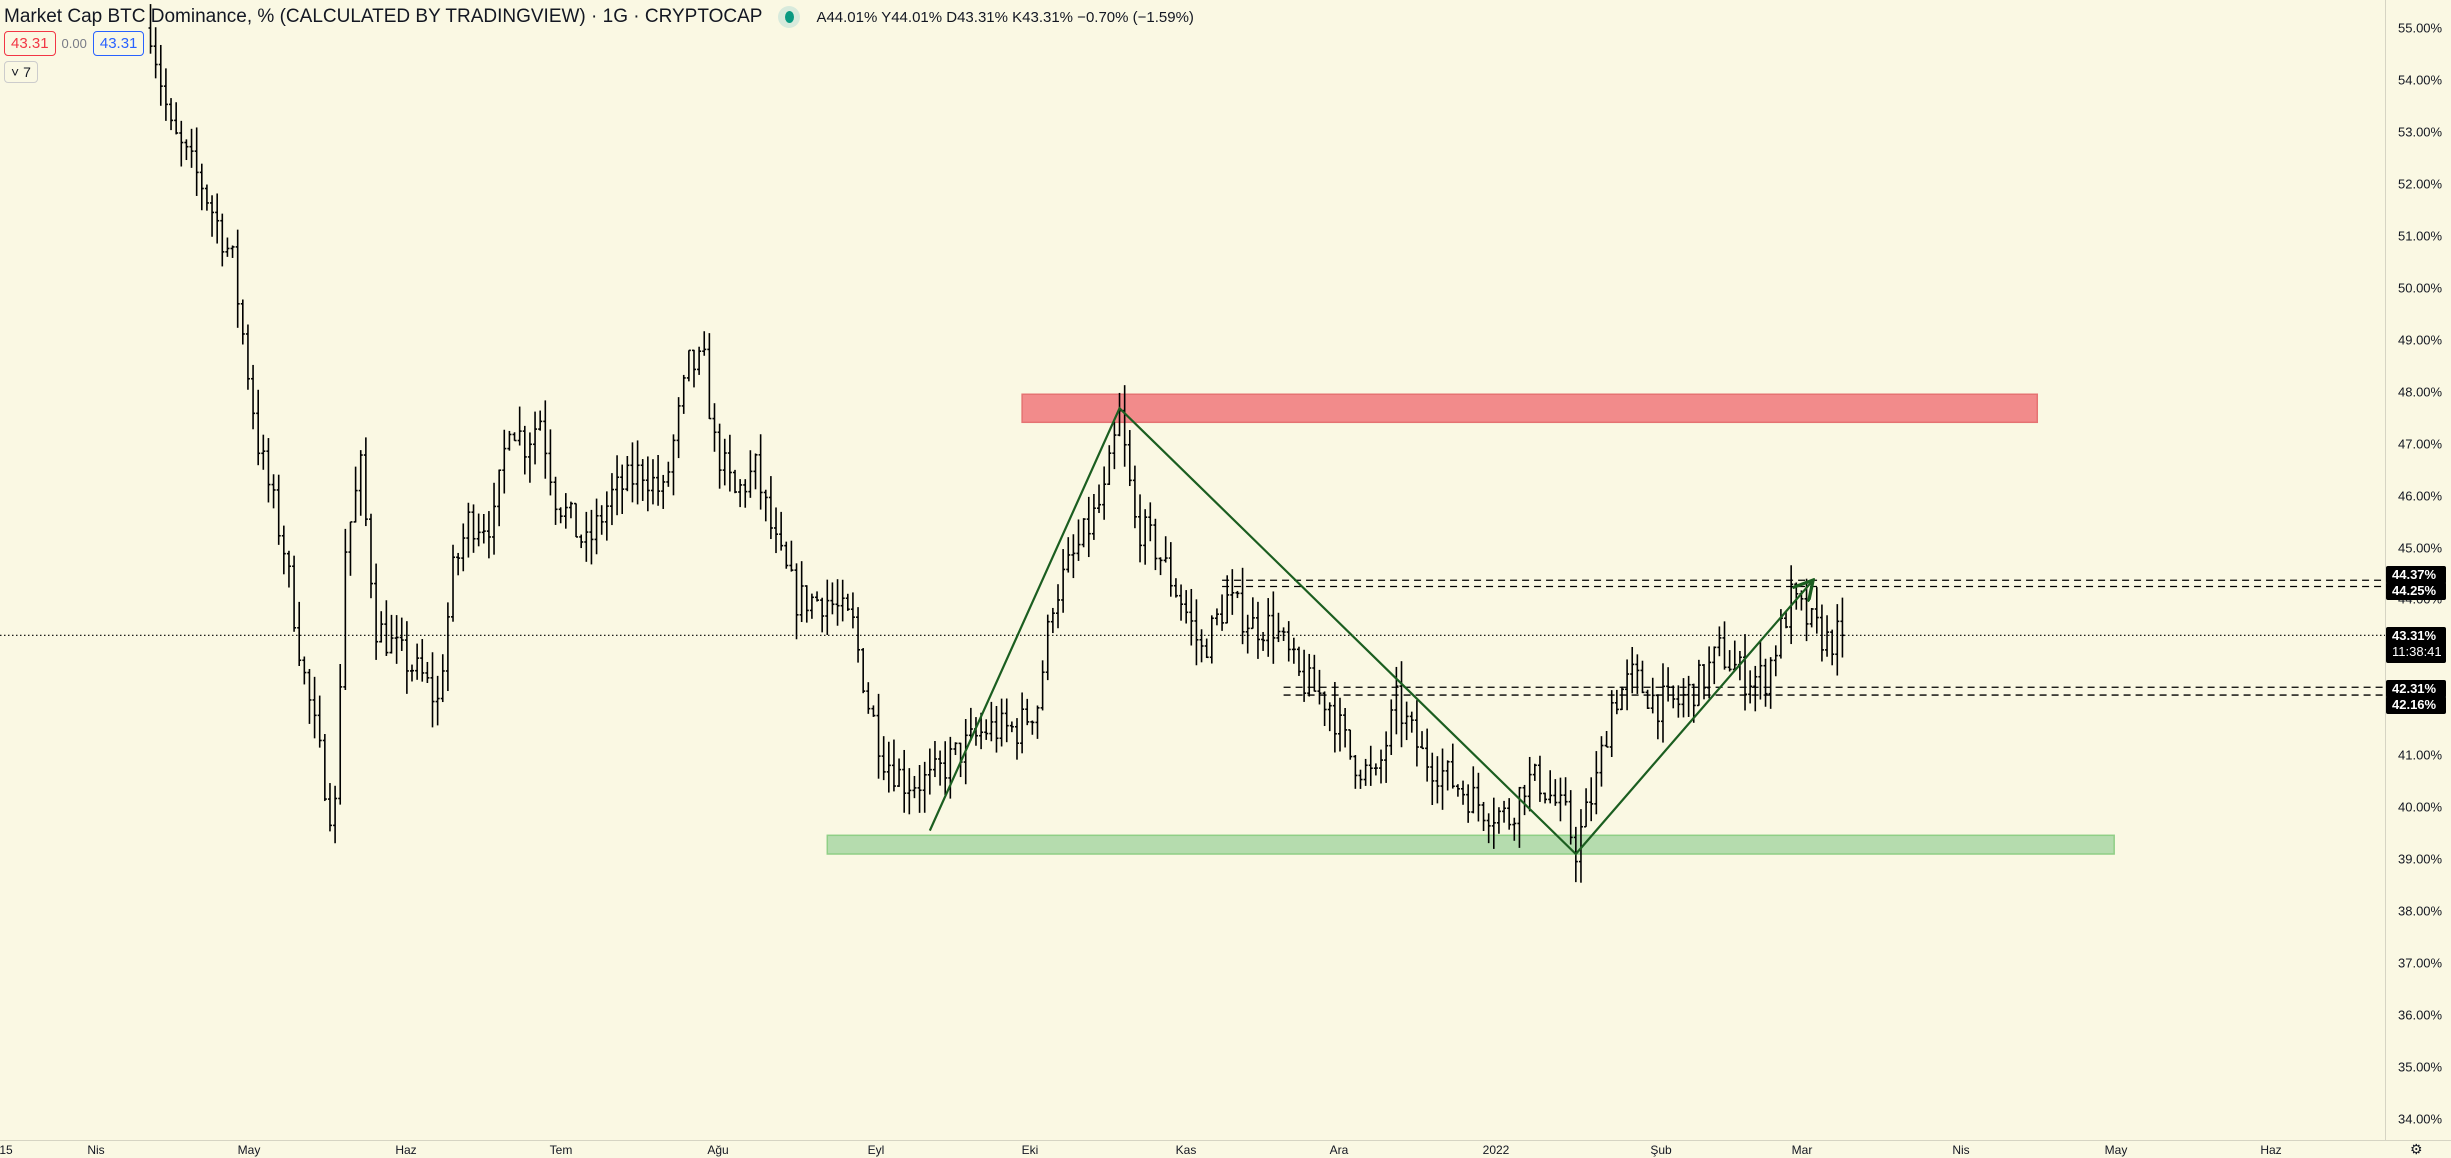 Image resolution: width=2451 pixels, height=1158 pixels. I want to click on bar-countdown: 11:38:41, so click(2417, 651).